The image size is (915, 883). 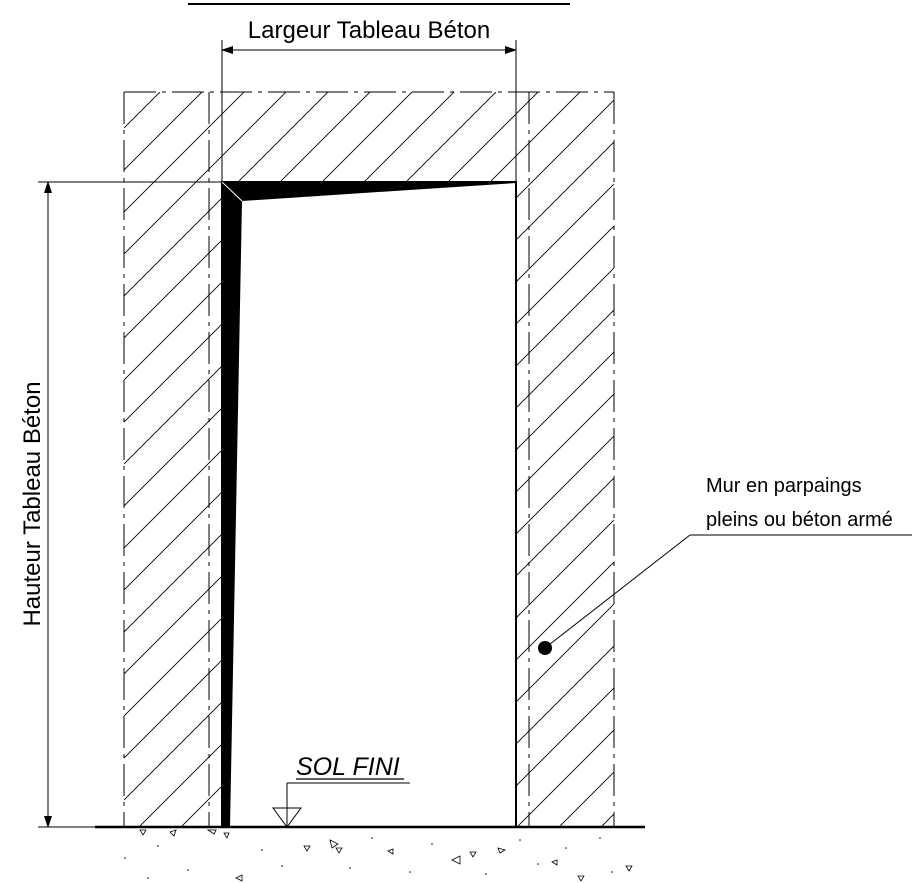 I want to click on floor-level-label: SOL FINI, so click(x=348, y=767).